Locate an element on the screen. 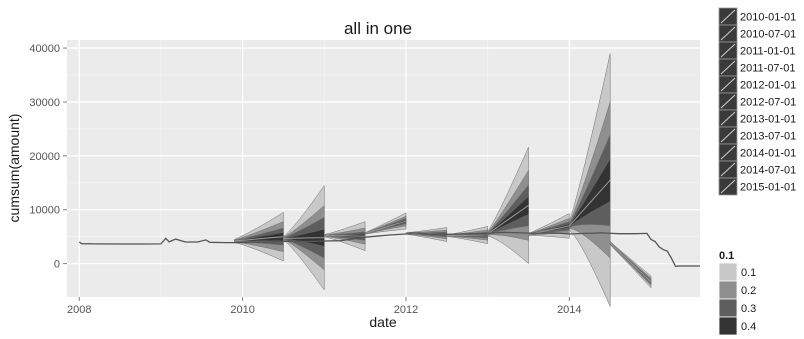  band-legend-item: 0.1 is located at coordinates (737, 272).